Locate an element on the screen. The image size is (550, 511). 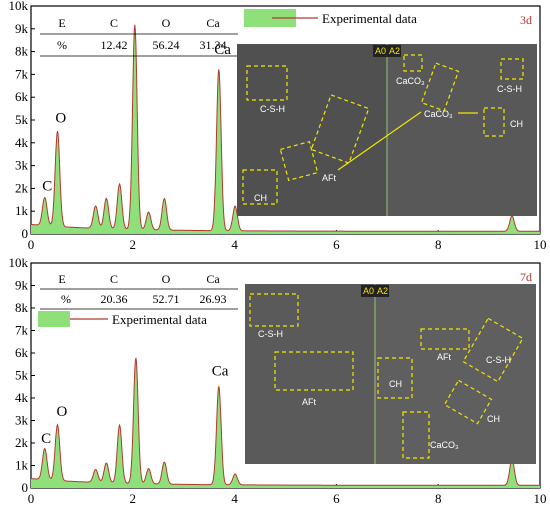
dashed-box-caco3 is located at coordinates (416, 435).